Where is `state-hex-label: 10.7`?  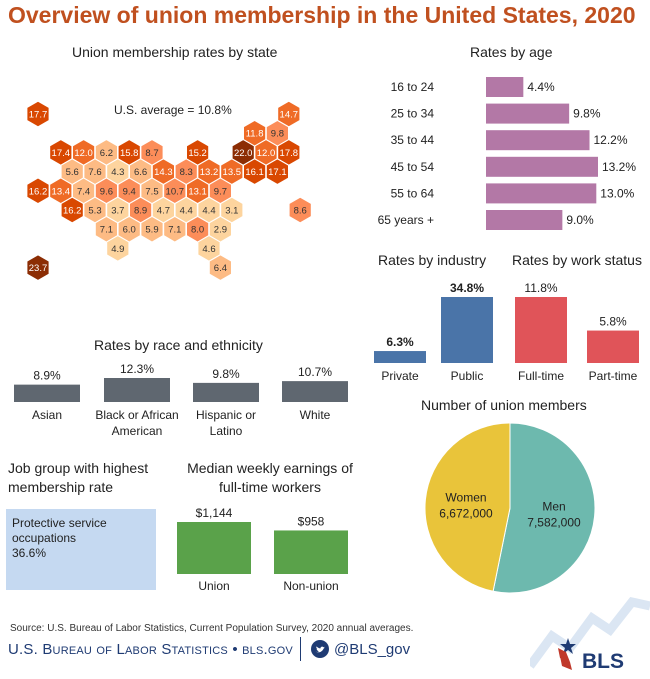 state-hex-label: 10.7 is located at coordinates (175, 191).